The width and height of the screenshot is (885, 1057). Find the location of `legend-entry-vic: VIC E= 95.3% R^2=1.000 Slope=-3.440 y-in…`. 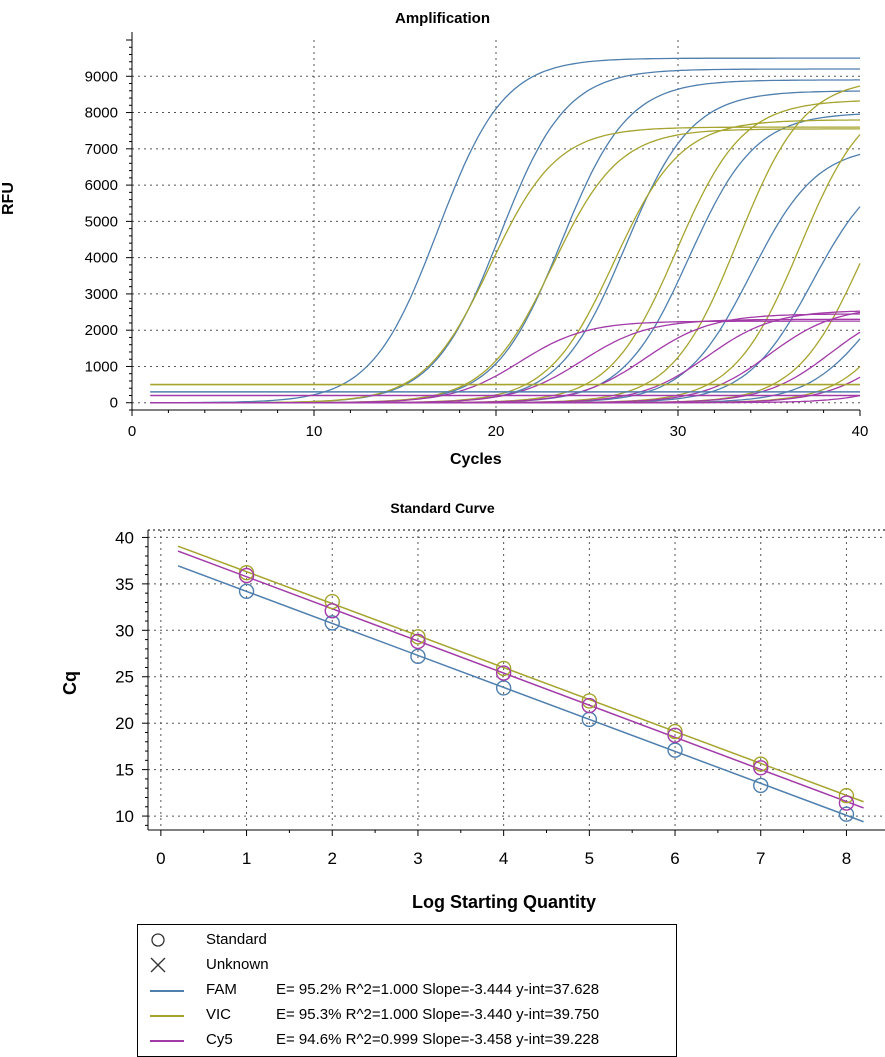

legend-entry-vic: VIC E= 95.3% R^2=1.000 Slope=-3.440 y-in… is located at coordinates (407, 1015).